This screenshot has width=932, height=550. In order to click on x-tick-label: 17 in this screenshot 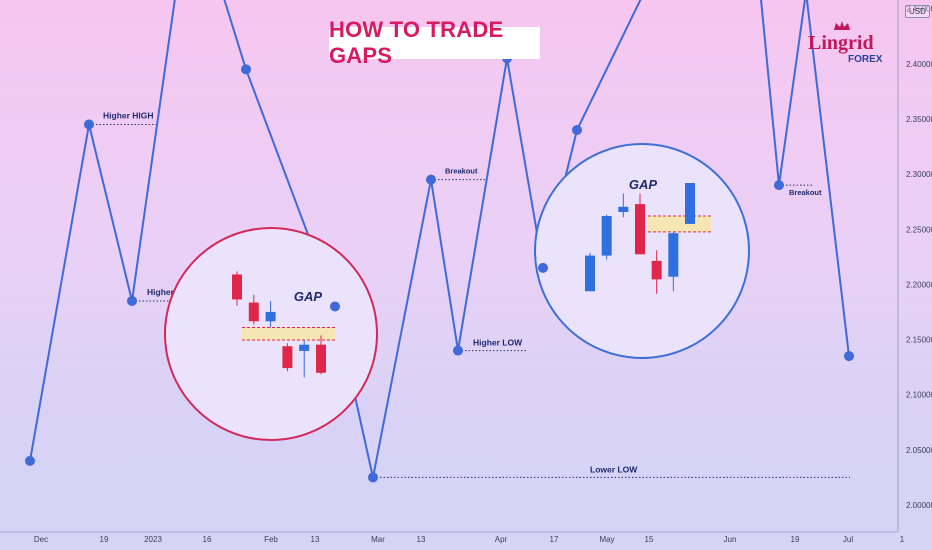, I will do `click(554, 539)`.